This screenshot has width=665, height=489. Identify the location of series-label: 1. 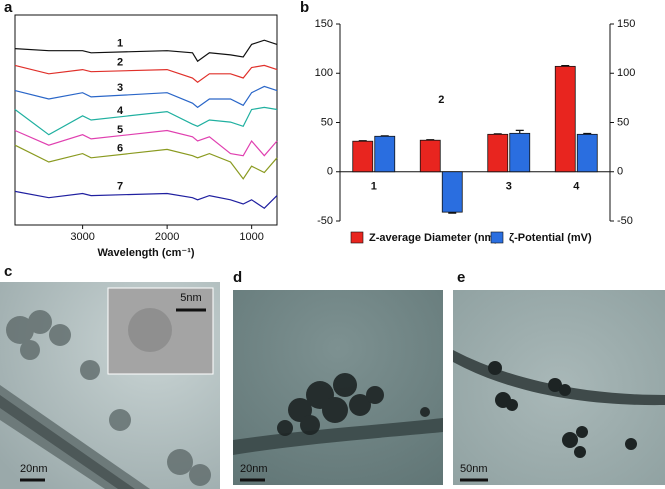
(120, 44).